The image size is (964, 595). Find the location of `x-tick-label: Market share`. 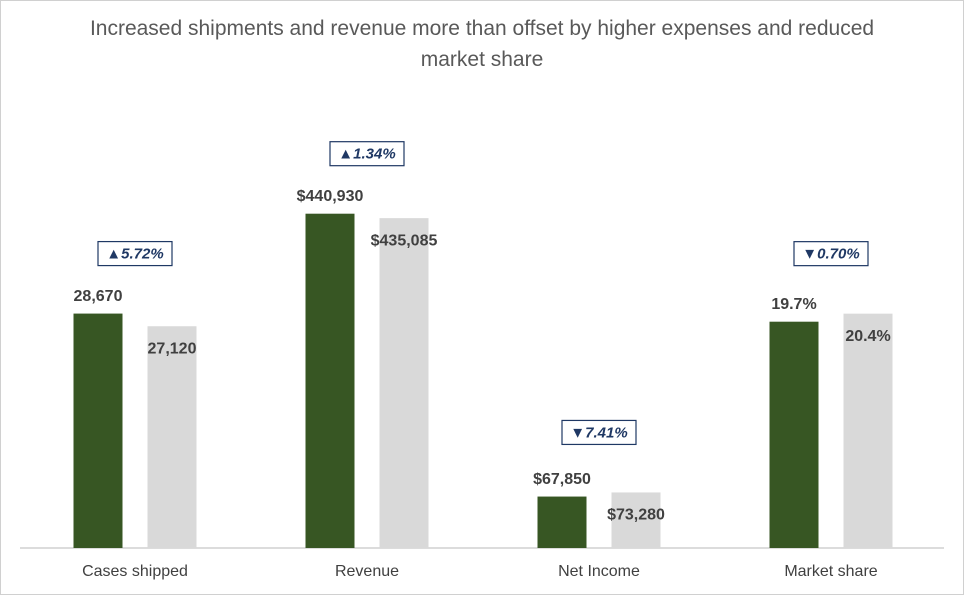

x-tick-label: Market share is located at coordinates (830, 571).